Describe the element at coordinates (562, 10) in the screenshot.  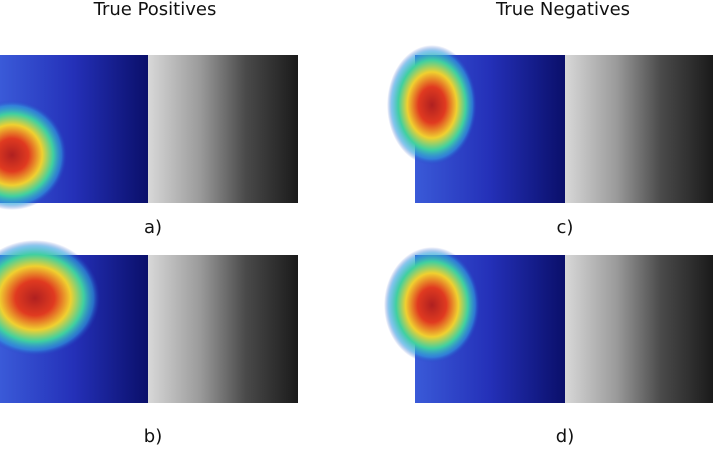
I see `column-title: True Negatives` at that location.